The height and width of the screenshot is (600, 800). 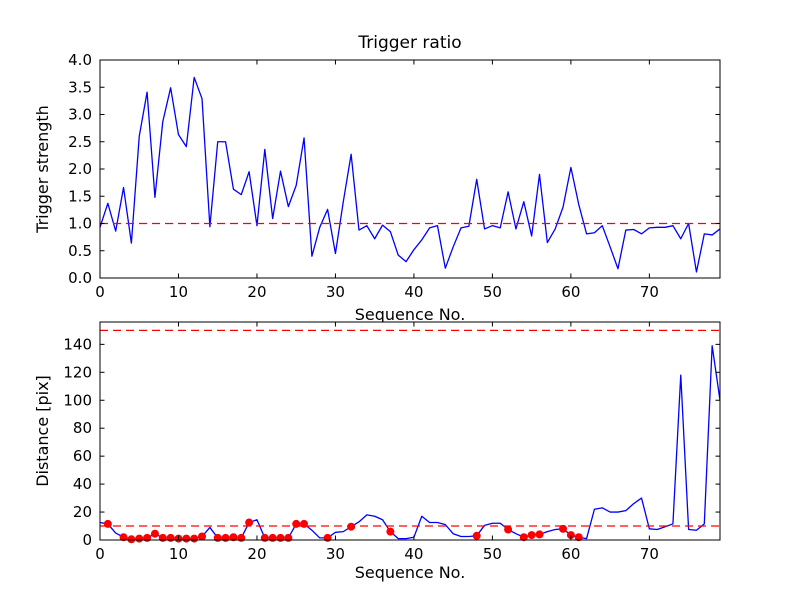 I want to click on y-tick-label: 80, so click(x=82, y=428).